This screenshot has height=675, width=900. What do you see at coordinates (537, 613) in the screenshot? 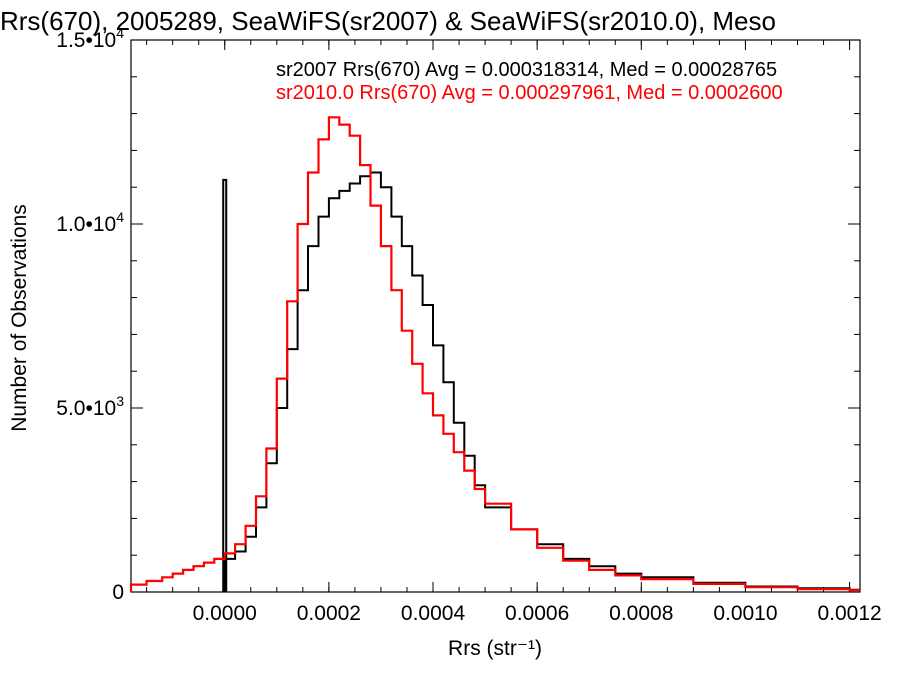
I see `x-tick-label: 0.0006` at bounding box center [537, 613].